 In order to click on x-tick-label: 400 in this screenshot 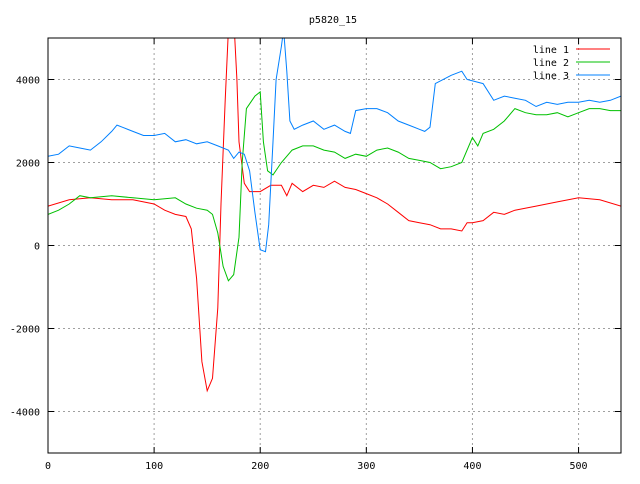, I will do `click(472, 466)`.